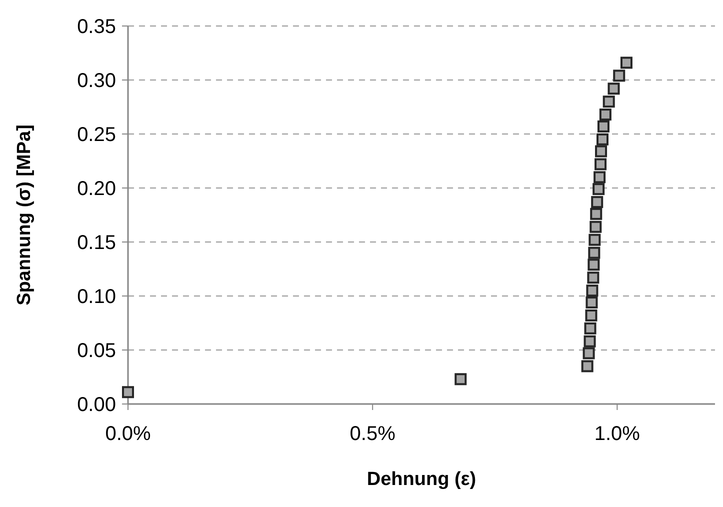 The width and height of the screenshot is (723, 507). What do you see at coordinates (96, 27) in the screenshot?
I see `y-tick-label: 0.35` at bounding box center [96, 27].